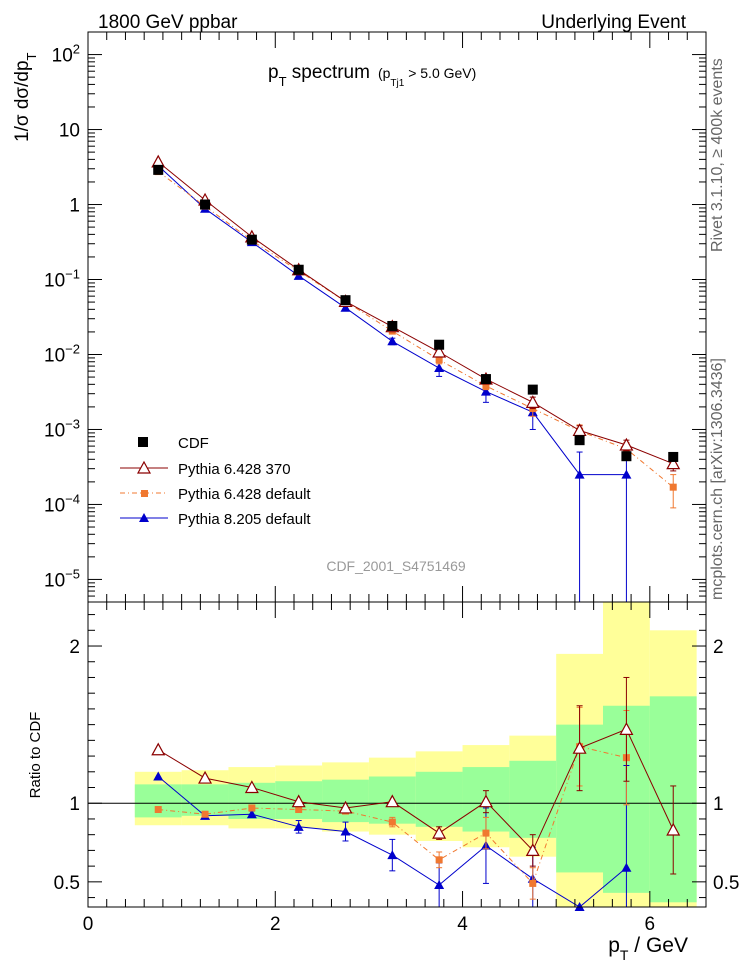 Image resolution: width=746 pixels, height=972 pixels. What do you see at coordinates (193, 443) in the screenshot?
I see `legend-label-cdf: CDF` at bounding box center [193, 443].